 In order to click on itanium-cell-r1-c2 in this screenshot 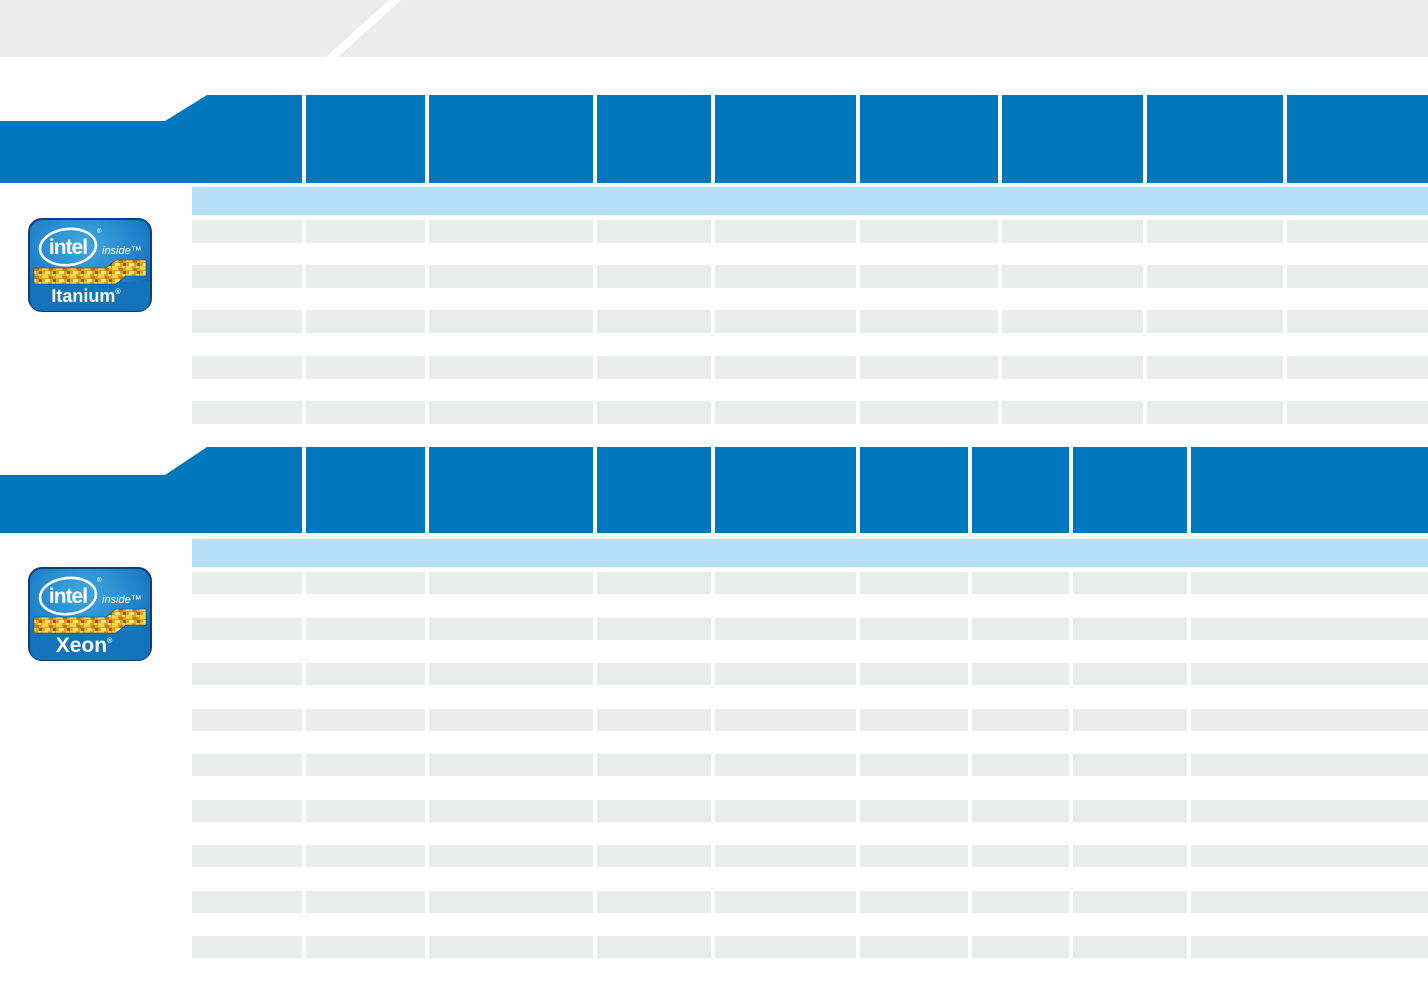, I will do `click(365, 231)`.